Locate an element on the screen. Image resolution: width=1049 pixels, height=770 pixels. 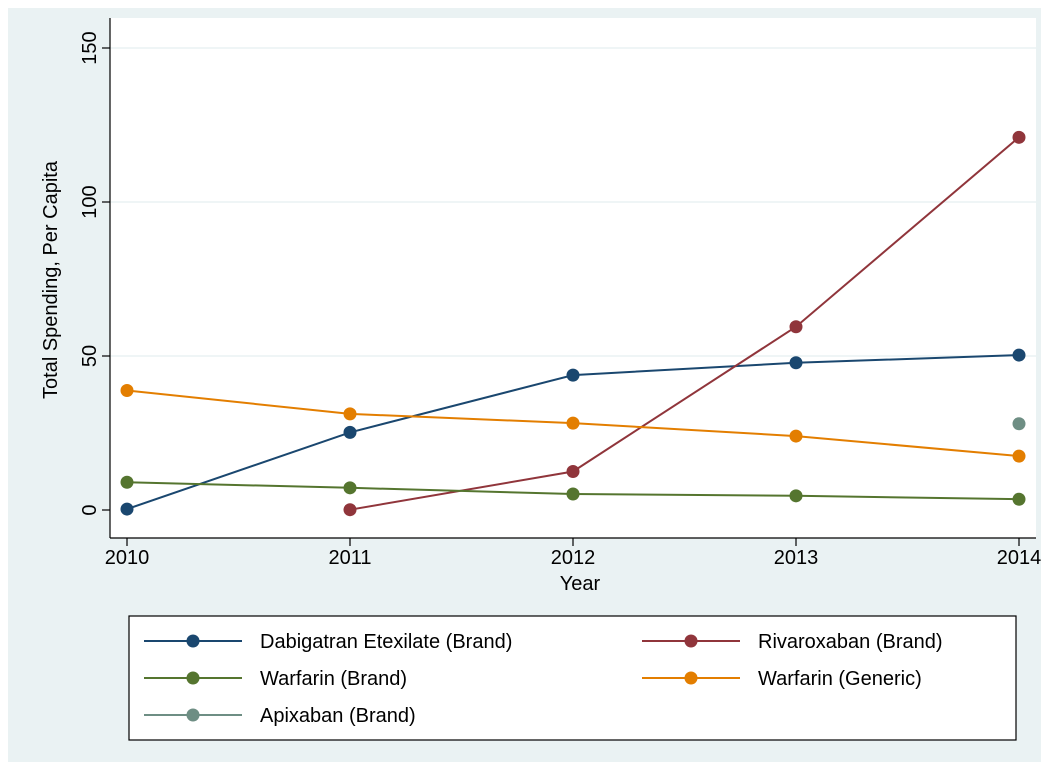
legend-label: Rivaroxaban (Brand) is located at coordinates (850, 642).